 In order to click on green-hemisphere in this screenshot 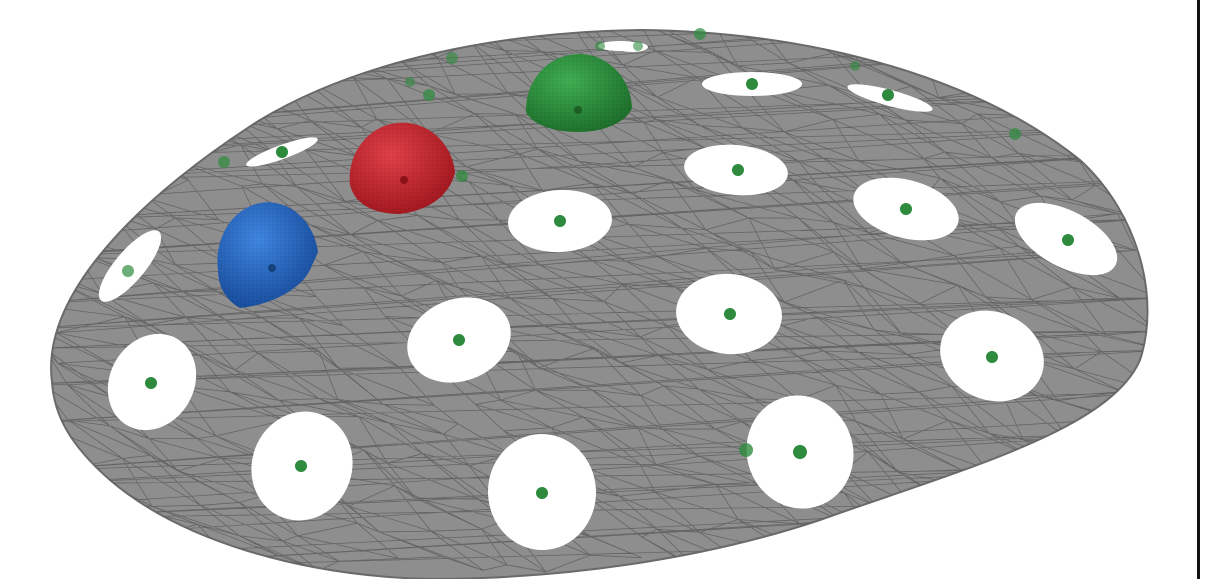, I will do `click(578, 92)`.